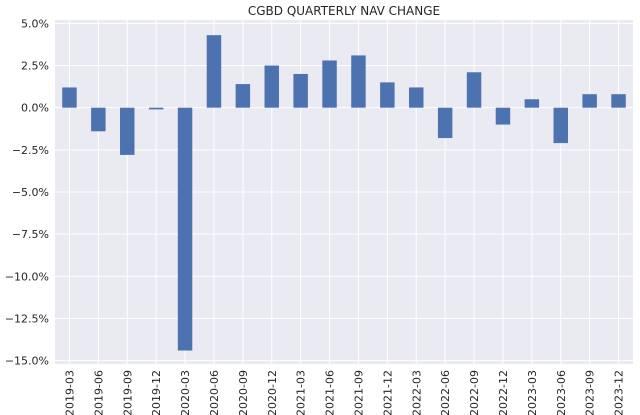  I want to click on x-tick-label: 2019-06, so click(98, 392).